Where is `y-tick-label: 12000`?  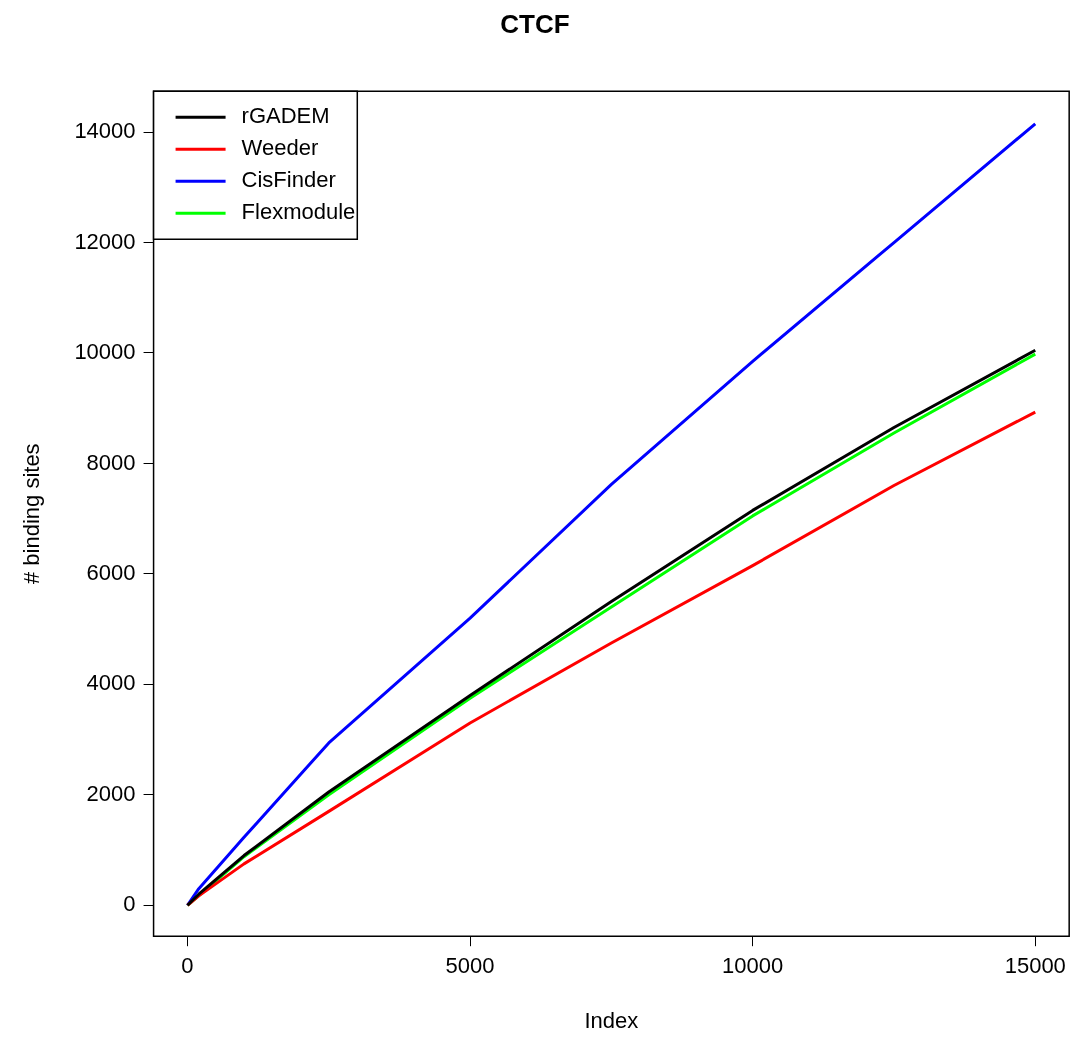 y-tick-label: 12000 is located at coordinates (105, 241).